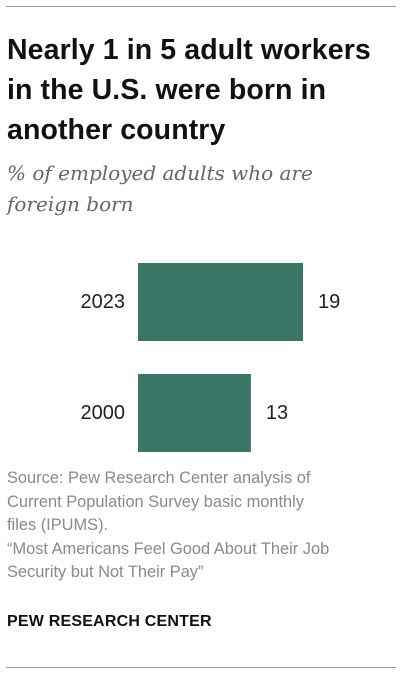 This screenshot has height=674, width=400. I want to click on category-label-2023: 2023, so click(103, 302).